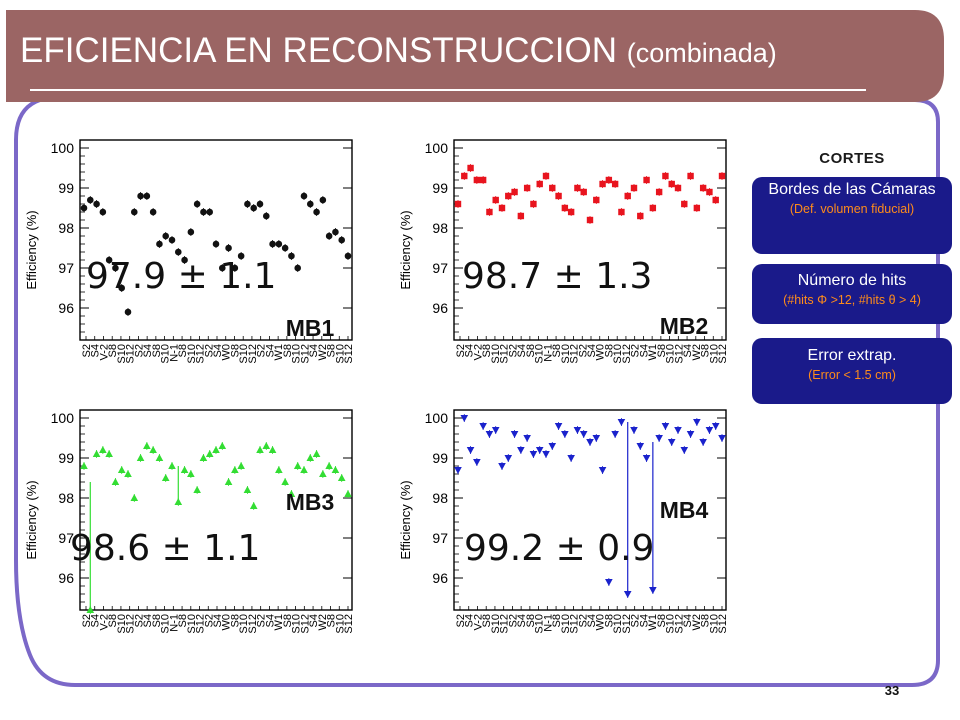  What do you see at coordinates (684, 510) in the screenshot?
I see `chamber-label: MB4` at bounding box center [684, 510].